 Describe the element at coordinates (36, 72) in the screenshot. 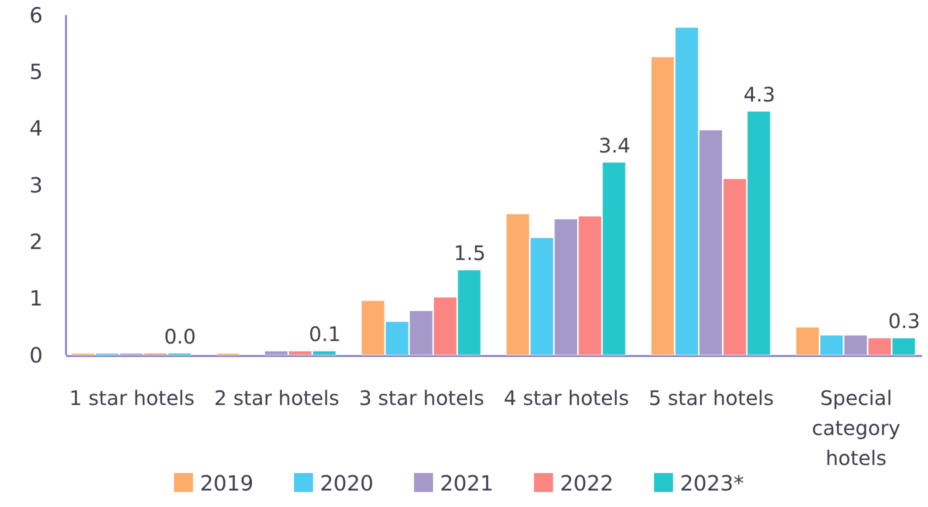

I see `y-tick-label: 5` at that location.